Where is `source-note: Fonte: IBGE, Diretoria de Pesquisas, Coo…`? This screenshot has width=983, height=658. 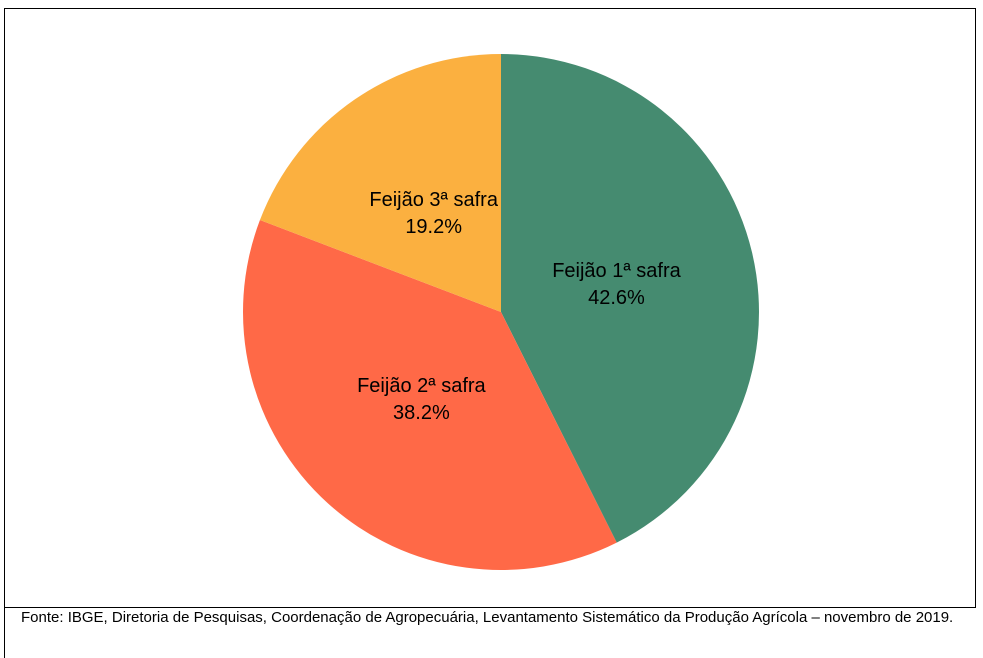
source-note: Fonte: IBGE, Diretoria de Pesquisas, Coo… is located at coordinates (492, 633).